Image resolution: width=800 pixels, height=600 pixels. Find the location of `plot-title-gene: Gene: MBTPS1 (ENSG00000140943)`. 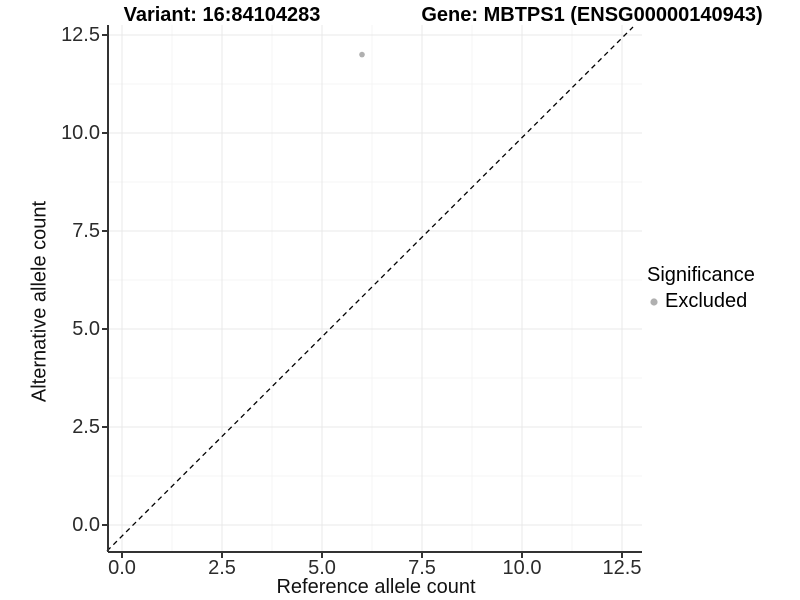

plot-title-gene: Gene: MBTPS1 (ENSG00000140943) is located at coordinates (592, 15).